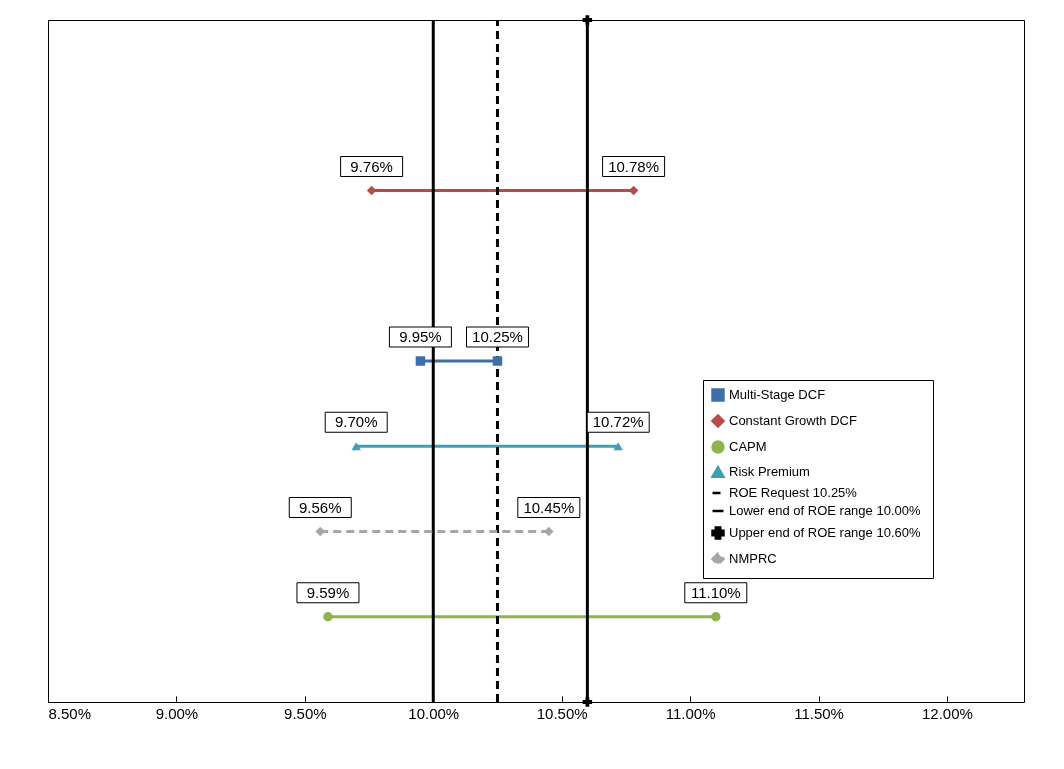 The height and width of the screenshot is (769, 1064). Describe the element at coordinates (748, 446) in the screenshot. I see `legend-label: CAPM` at that location.